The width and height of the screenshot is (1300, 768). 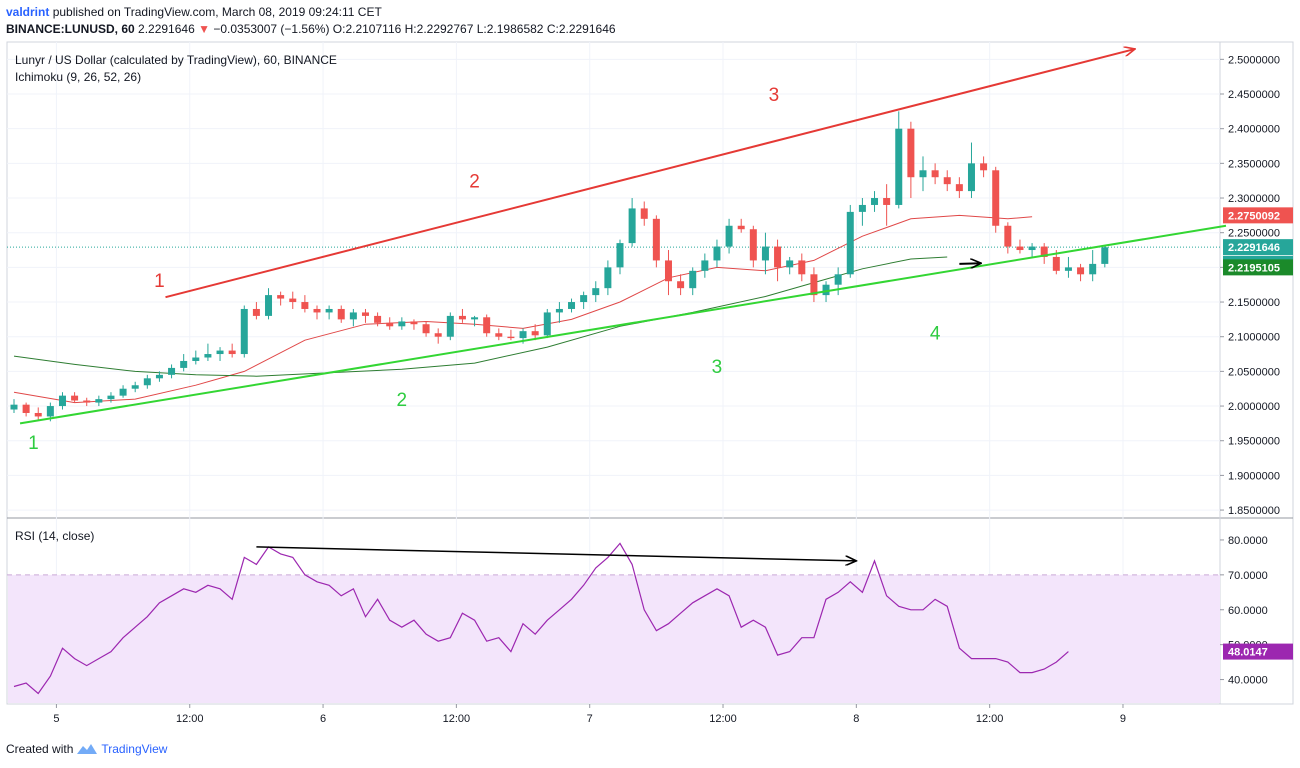 I want to click on down-arrow-icon: ▼, so click(x=204, y=29).